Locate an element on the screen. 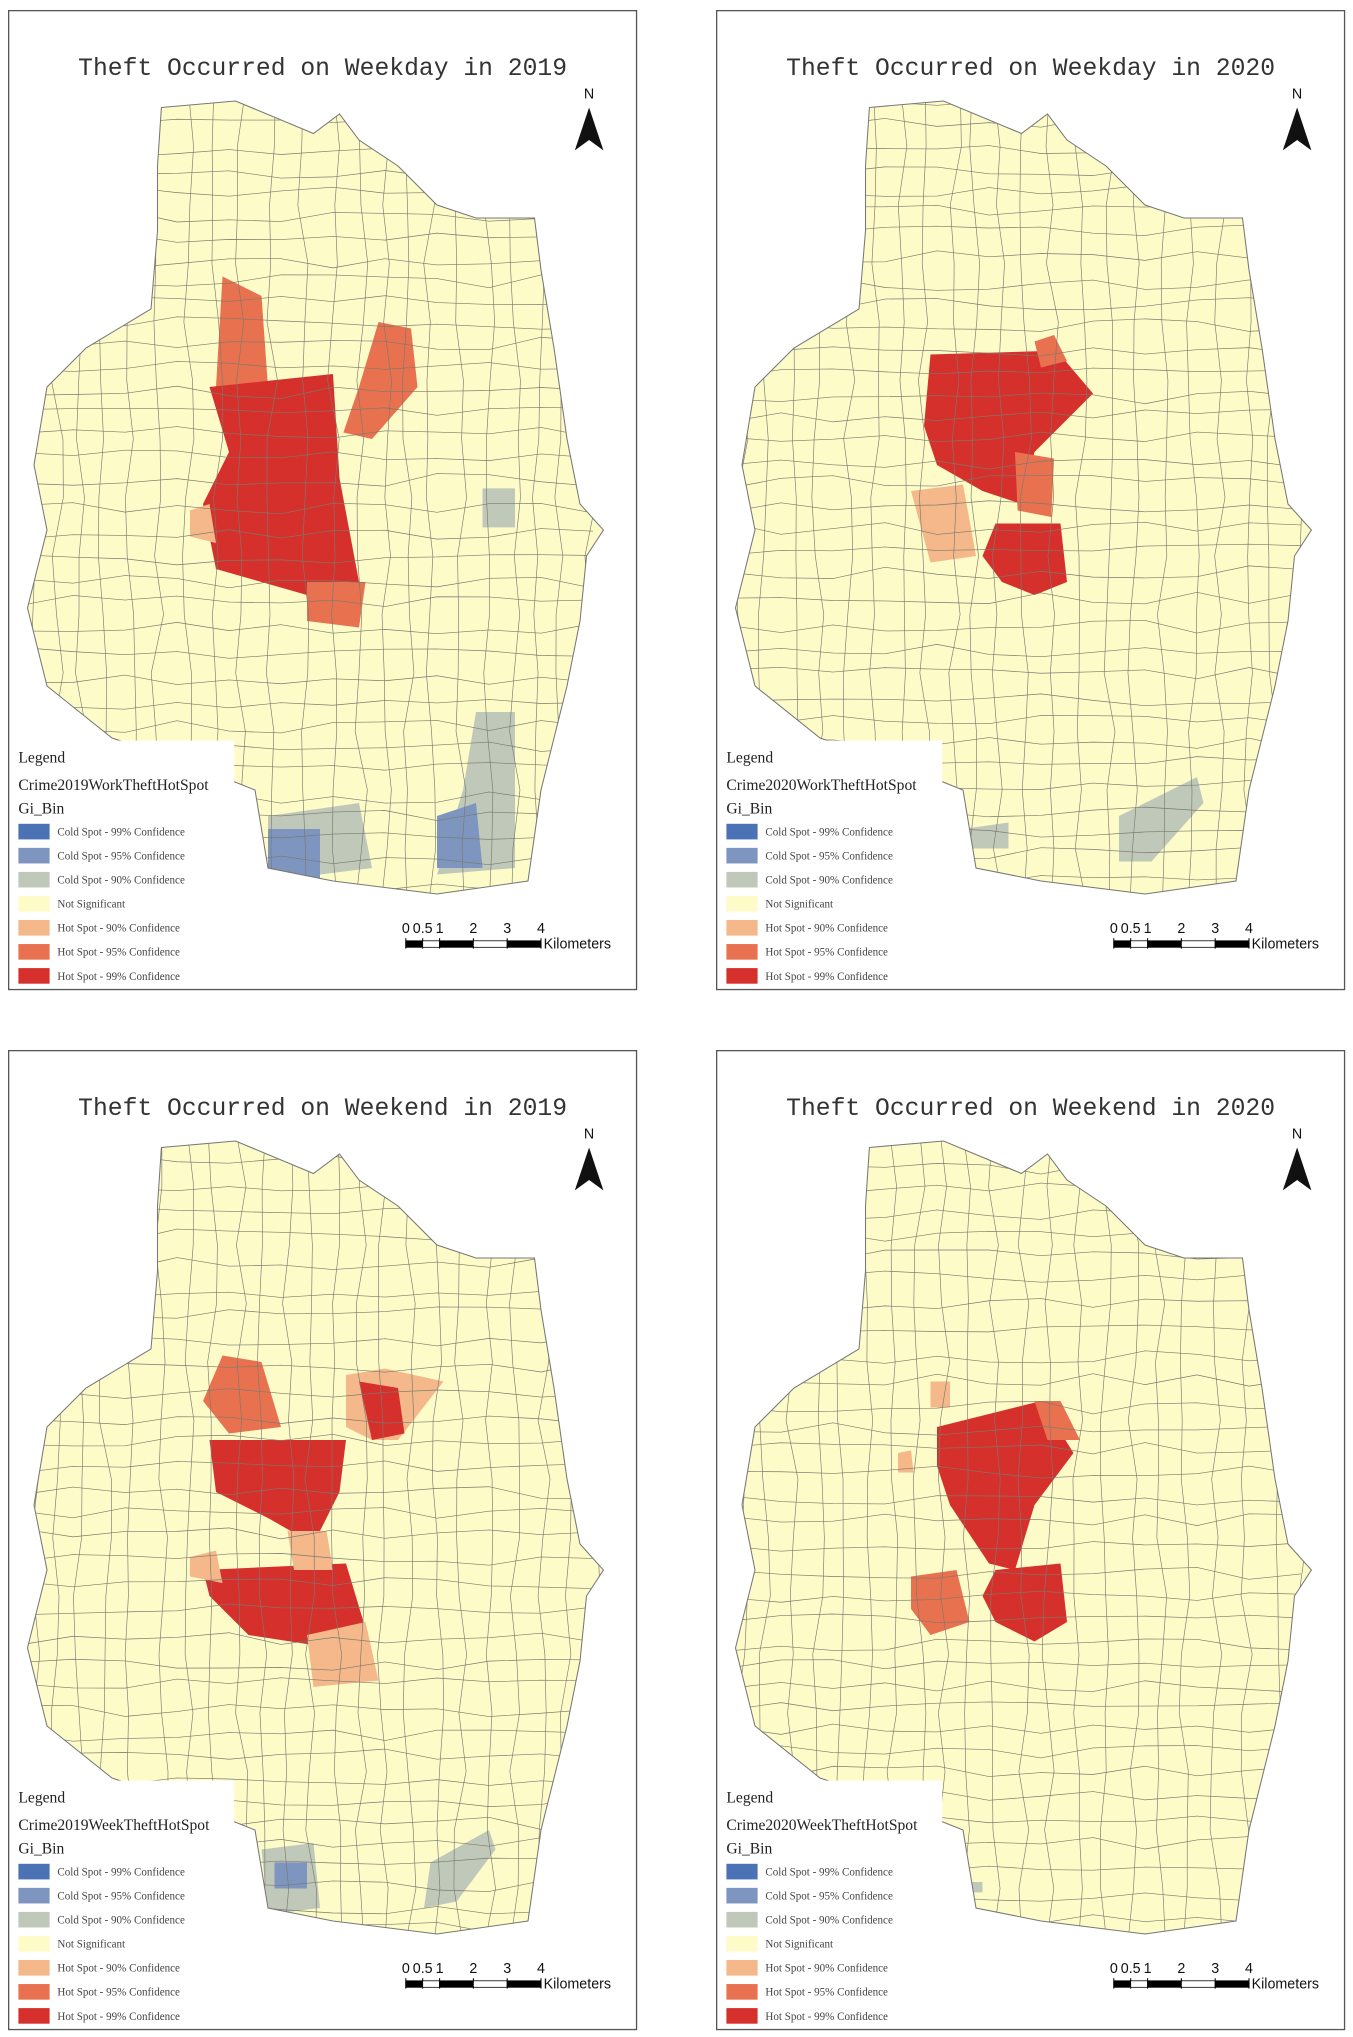 Image resolution: width=1353 pixels, height=2037 pixels. legend-label: Cold Spot - 95% Confidence is located at coordinates (829, 1897).